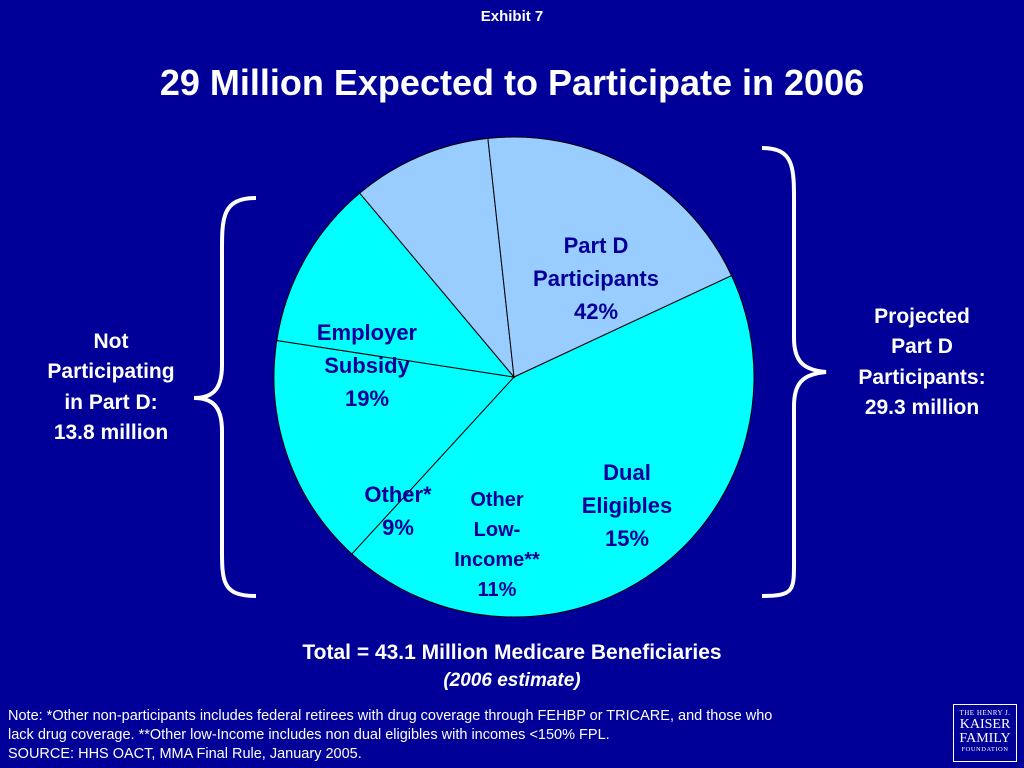 The width and height of the screenshot is (1024, 768). What do you see at coordinates (367, 398) in the screenshot?
I see `slice-value-label: 19%` at bounding box center [367, 398].